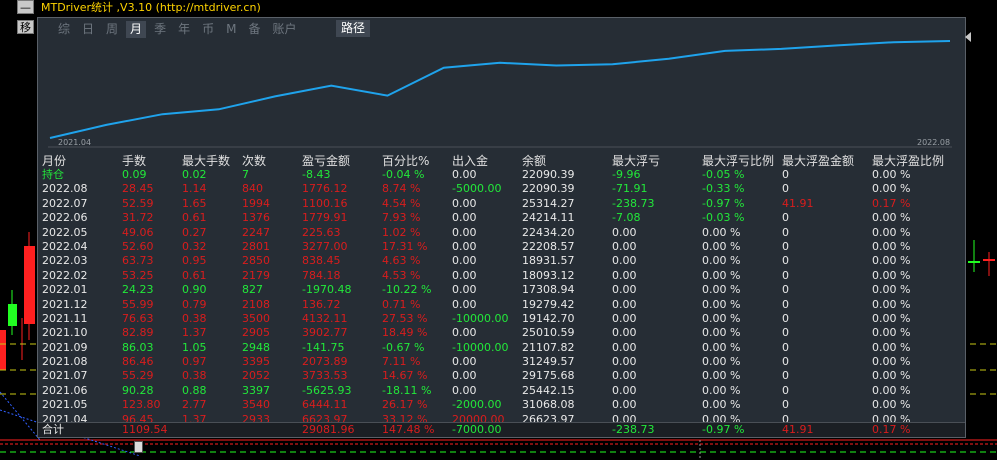 The height and width of the screenshot is (460, 997). What do you see at coordinates (401, 275) in the screenshot?
I see `cell-percent: 4.53 %` at bounding box center [401, 275].